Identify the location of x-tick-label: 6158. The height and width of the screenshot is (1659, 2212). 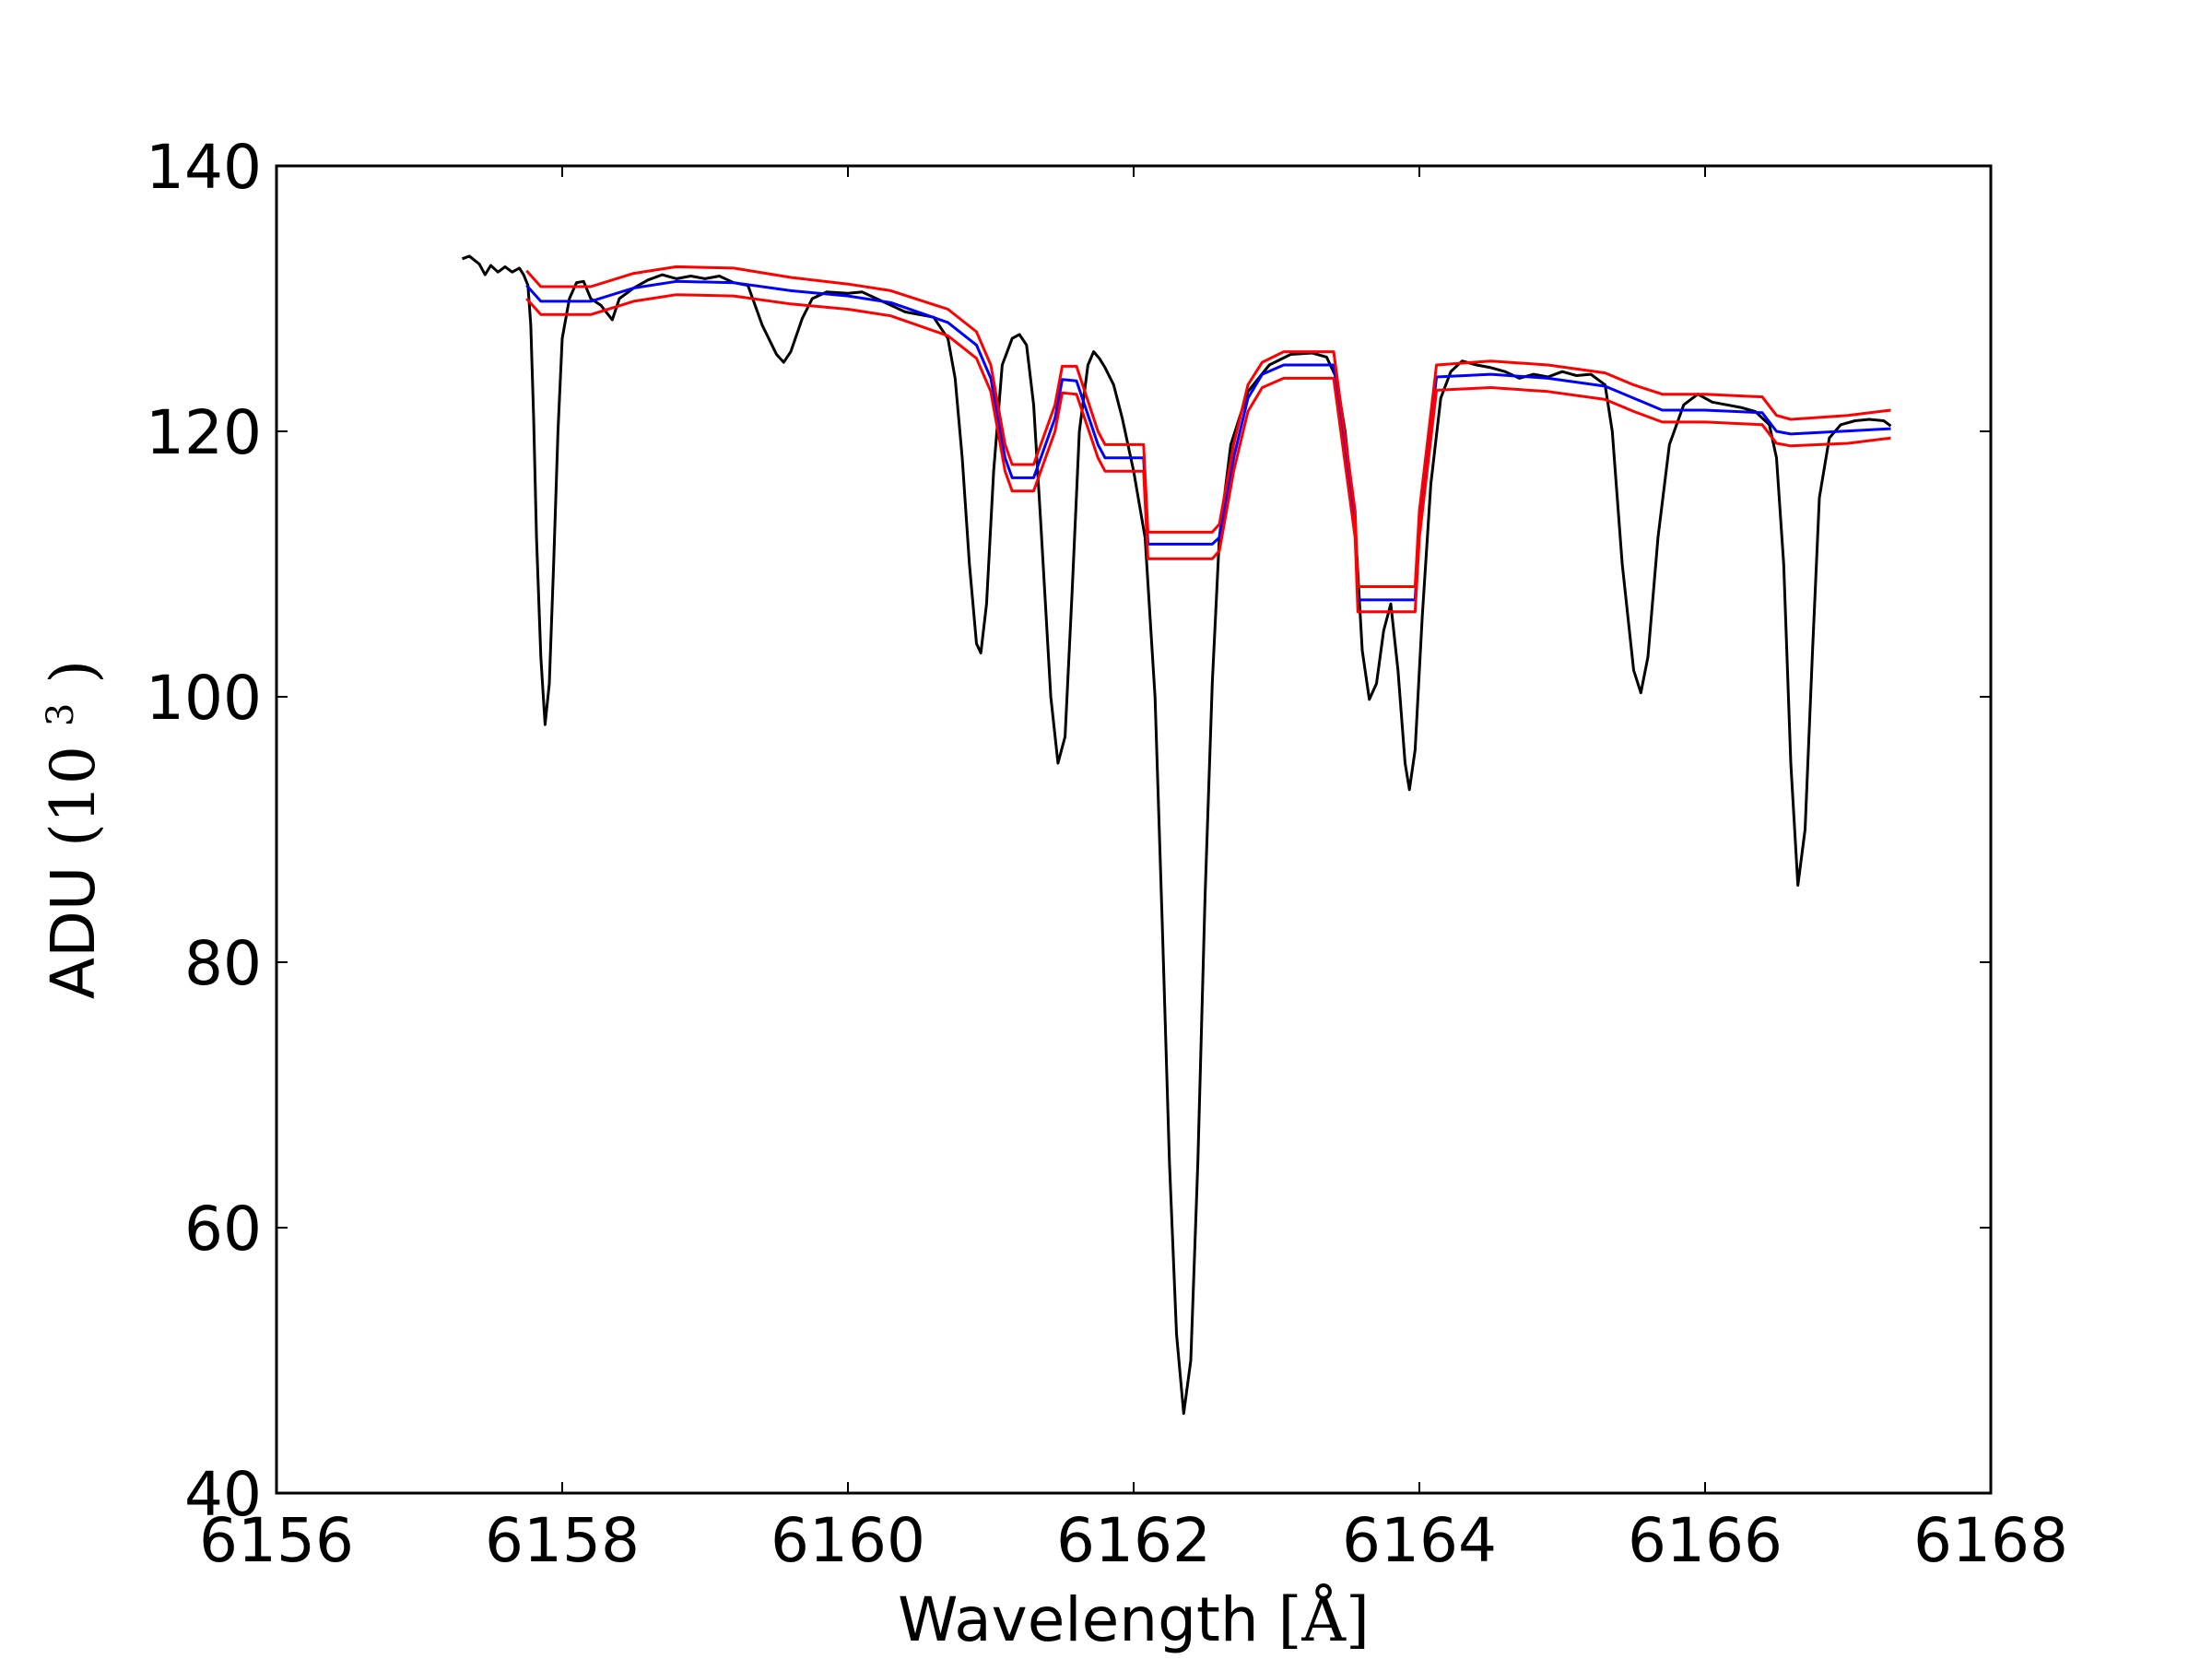
(562, 1540).